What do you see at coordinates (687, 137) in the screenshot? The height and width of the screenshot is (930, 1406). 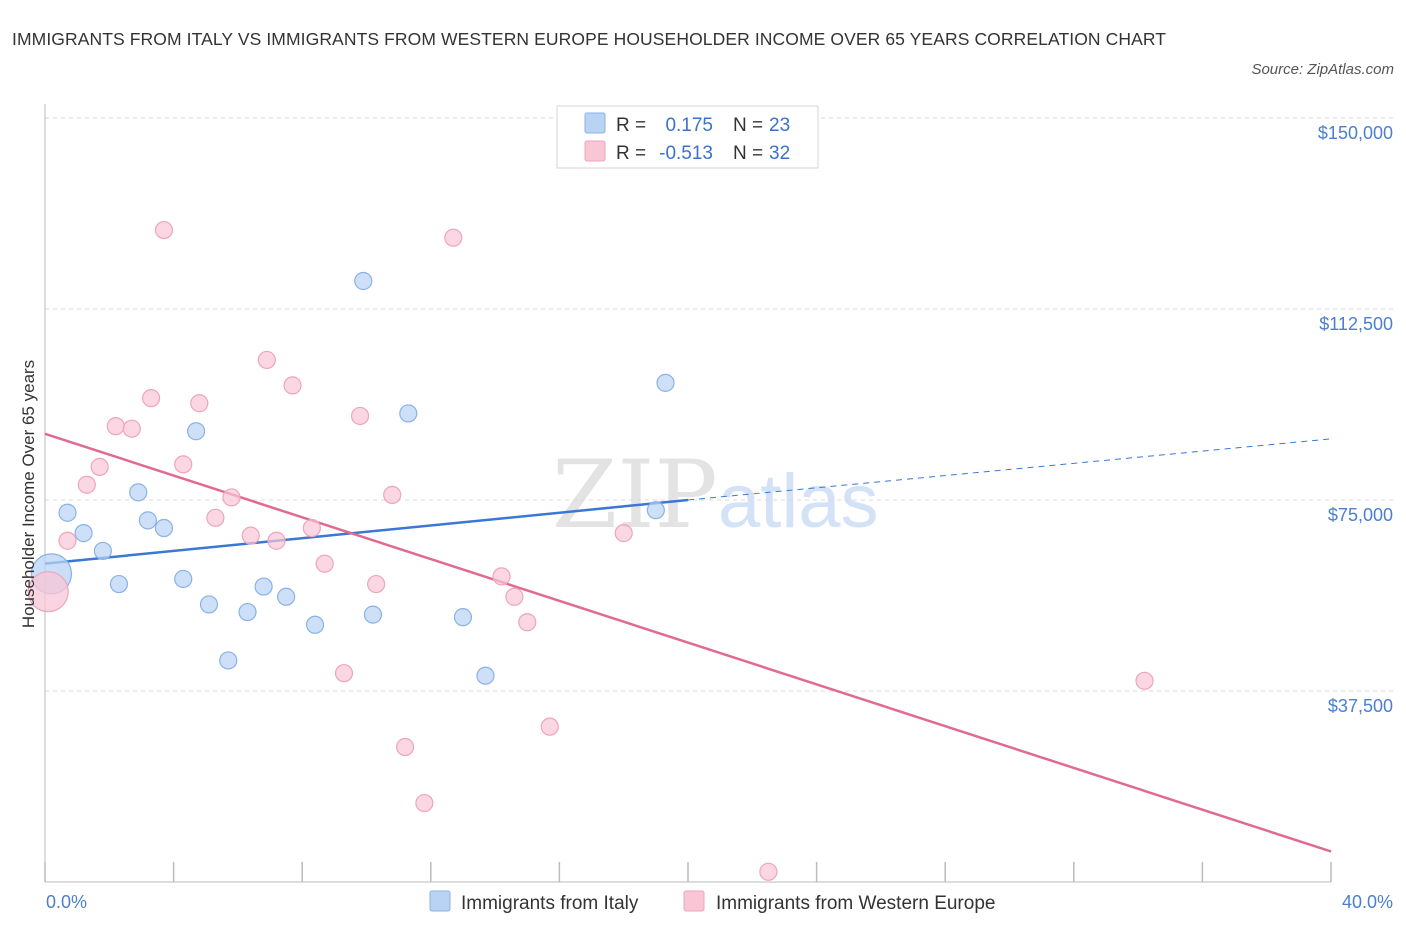 I see `stats-legend: R = 0.175 N = 23 R = -0.513 N = 32` at bounding box center [687, 137].